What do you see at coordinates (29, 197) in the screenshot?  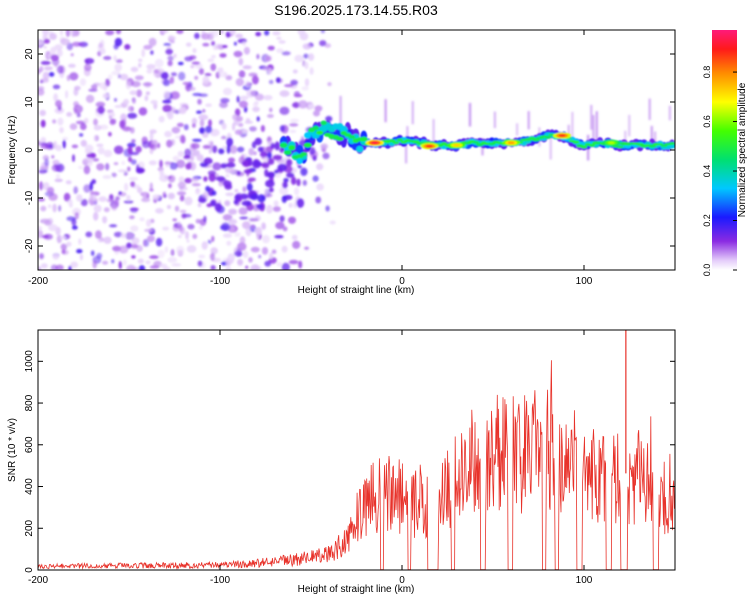 I see `y-tick-label: -10` at bounding box center [29, 197].